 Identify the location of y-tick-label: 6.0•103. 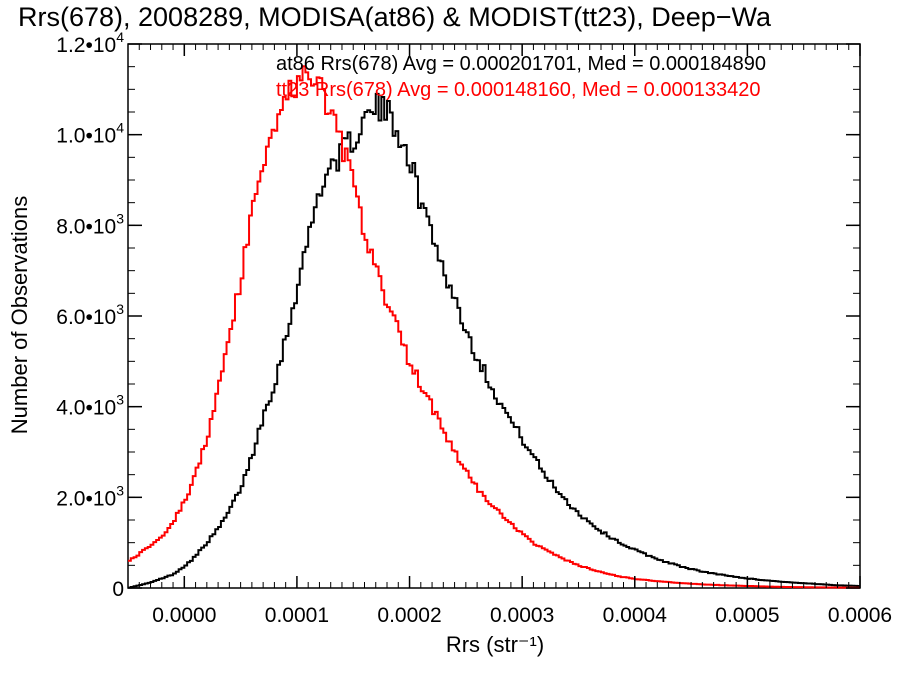
(90, 315).